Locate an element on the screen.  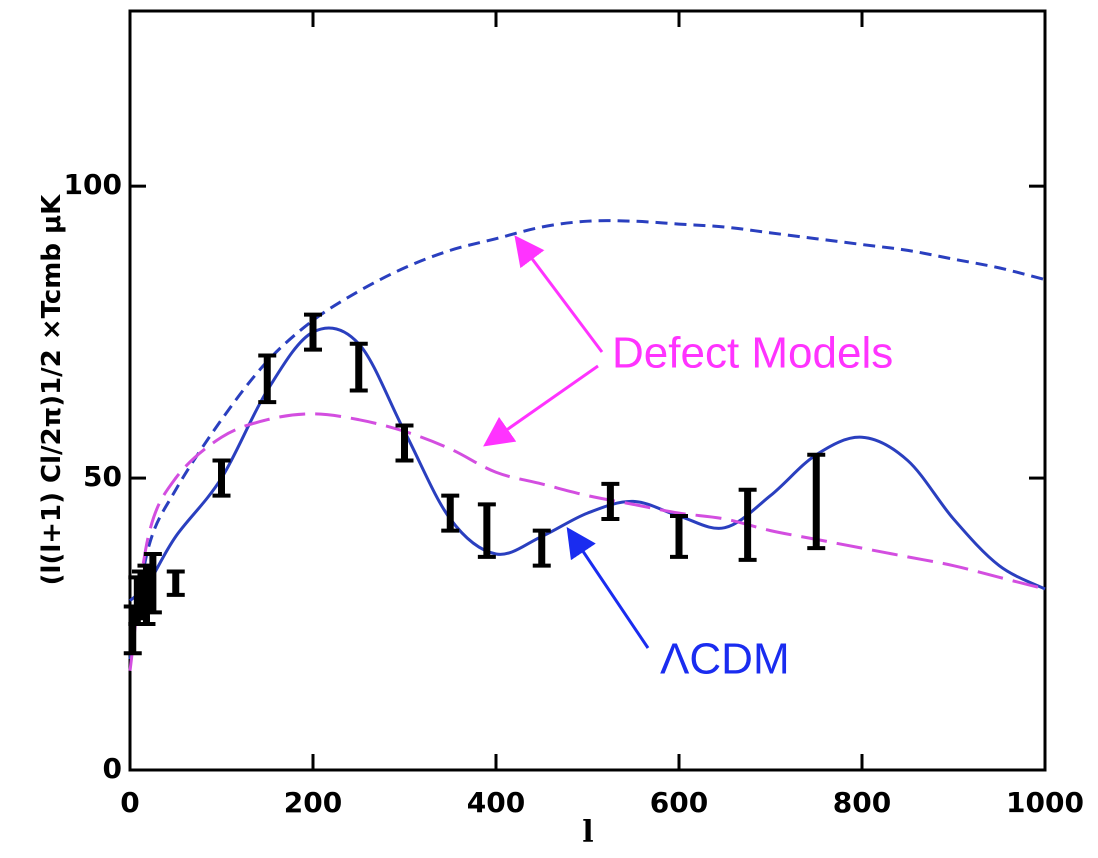
x-tick-label: 800 is located at coordinates (862, 802).